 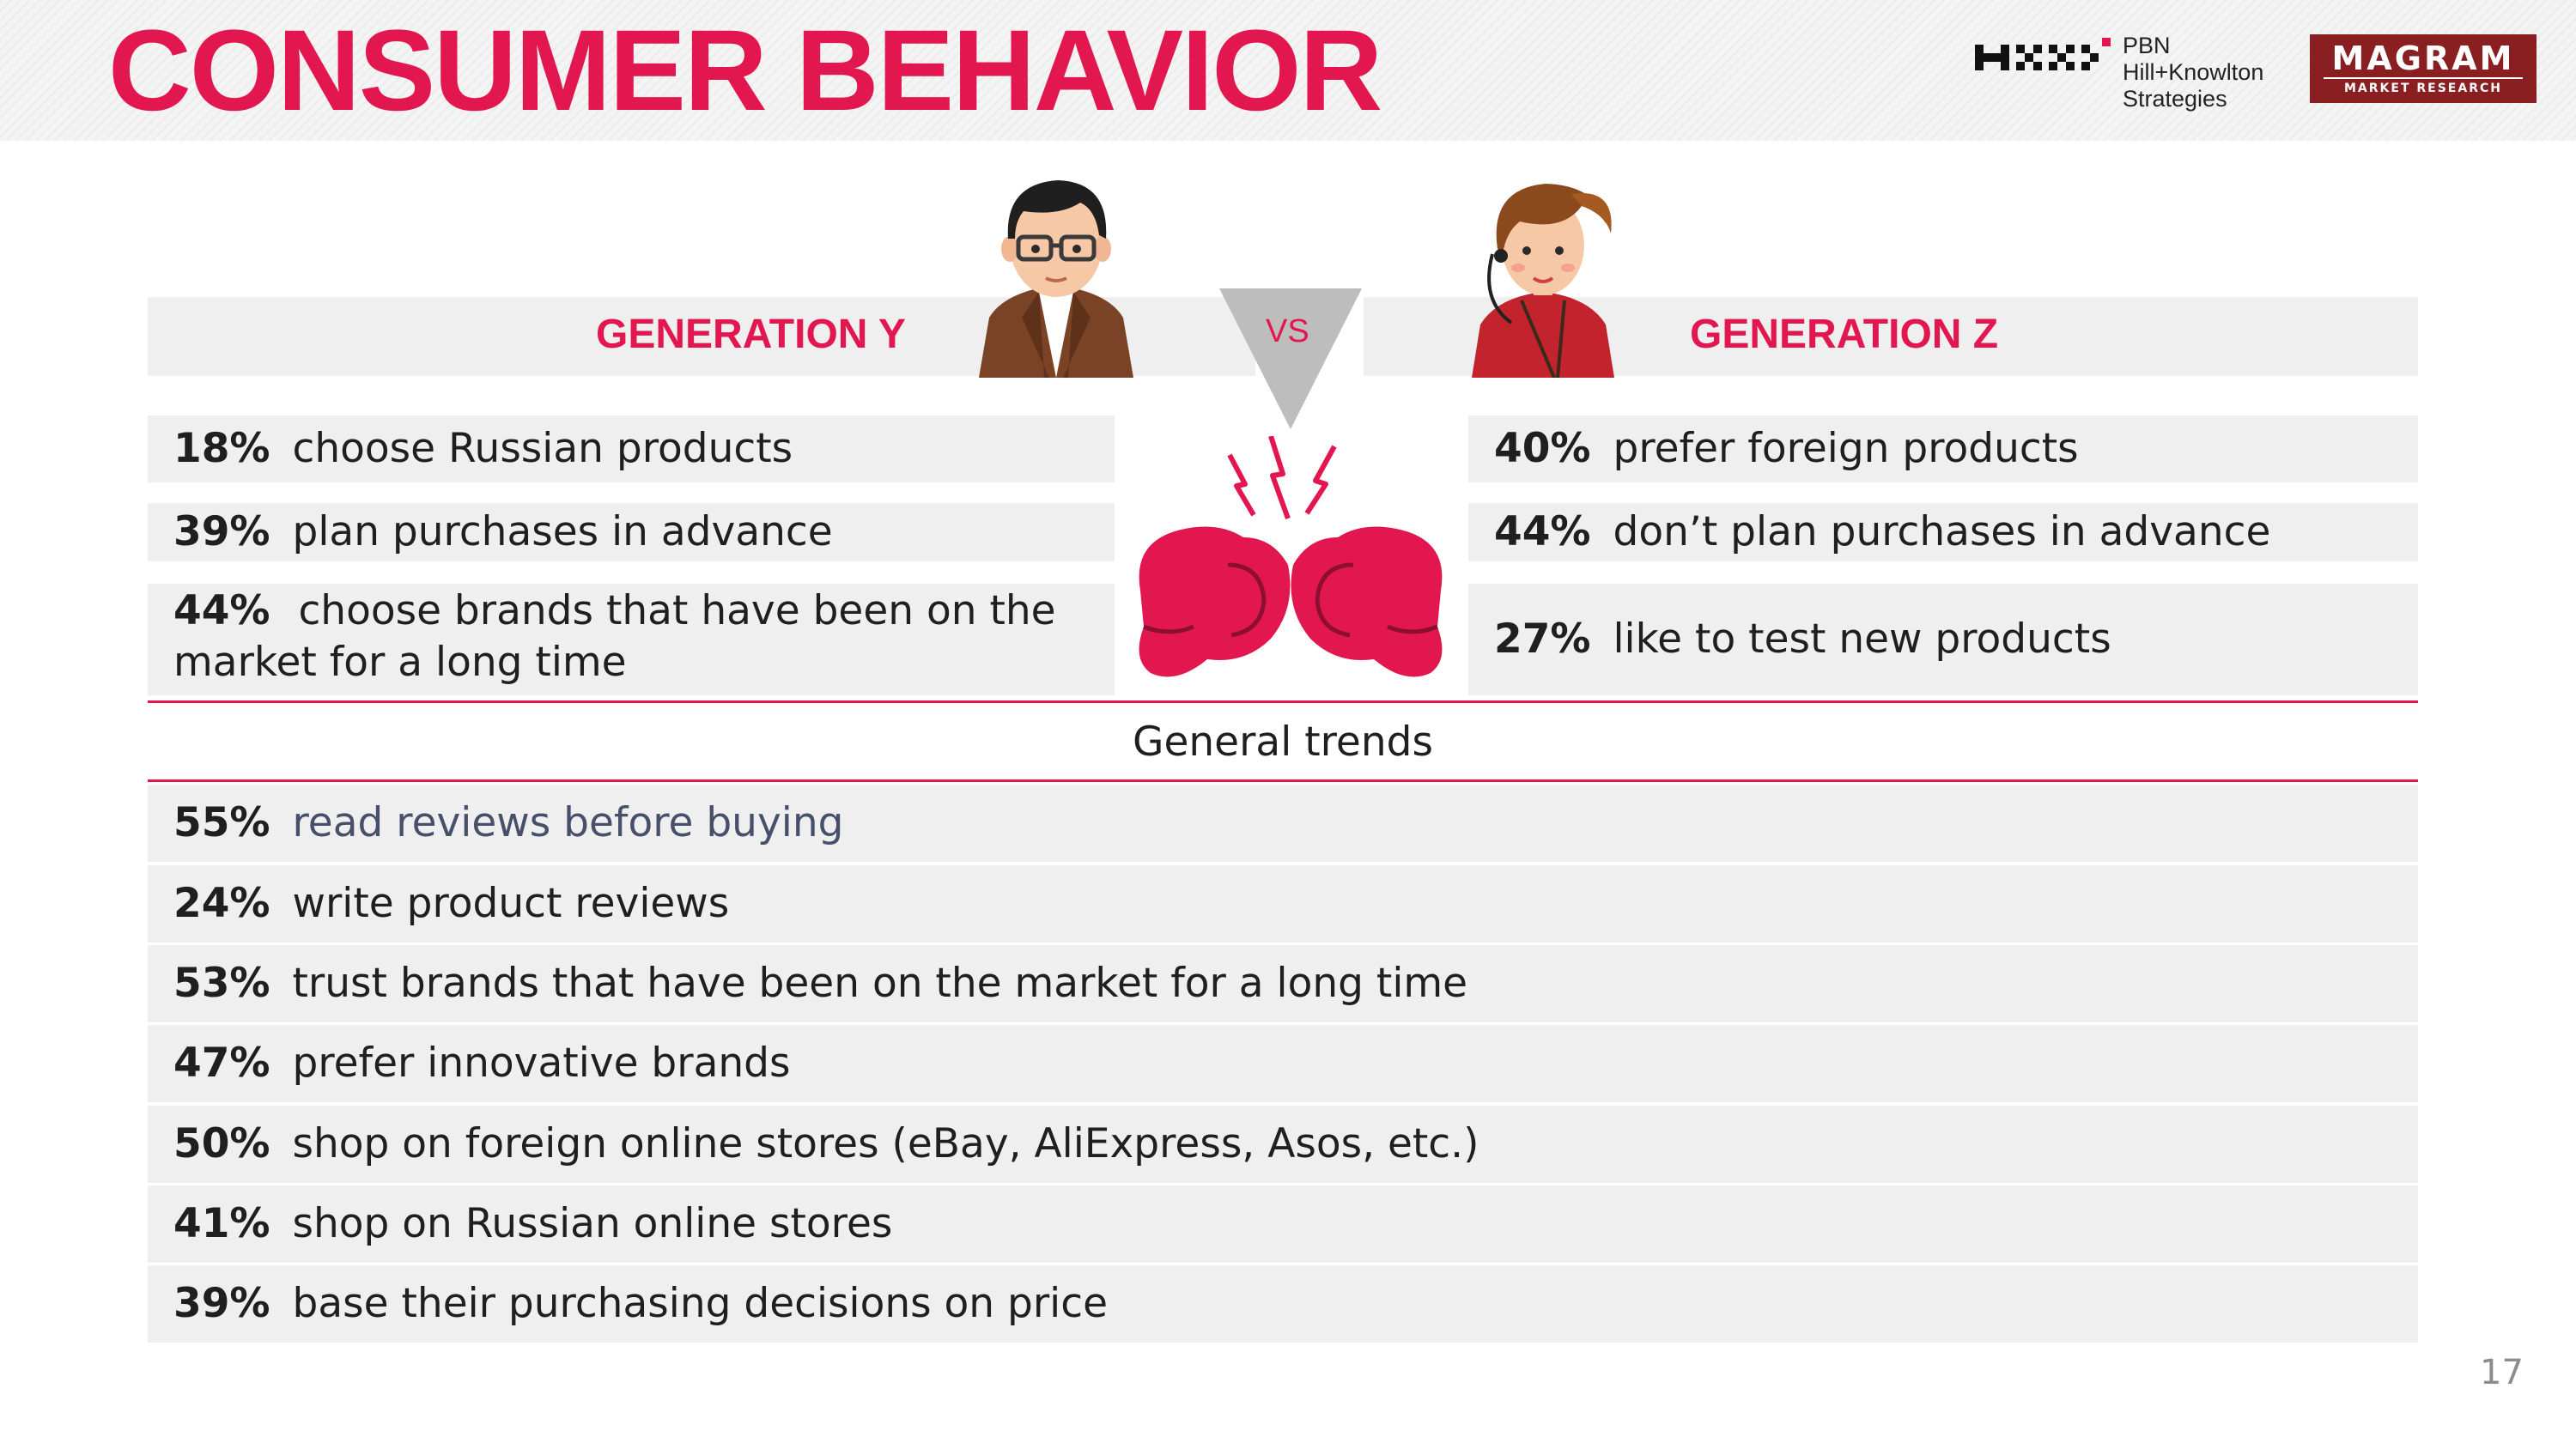 I want to click on header-band, so click(x=1288, y=70).